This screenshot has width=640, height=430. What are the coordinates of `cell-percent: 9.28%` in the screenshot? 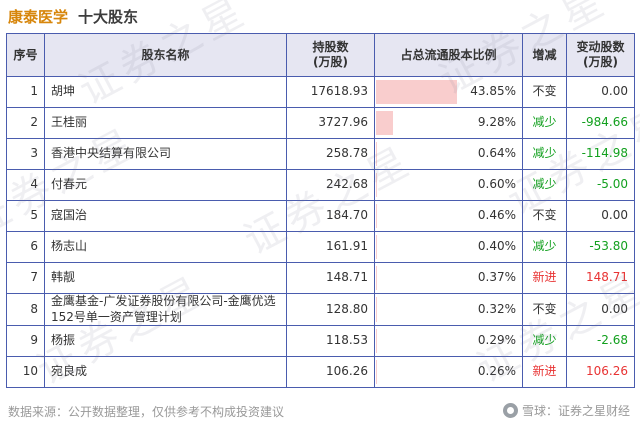 It's located at (448, 123).